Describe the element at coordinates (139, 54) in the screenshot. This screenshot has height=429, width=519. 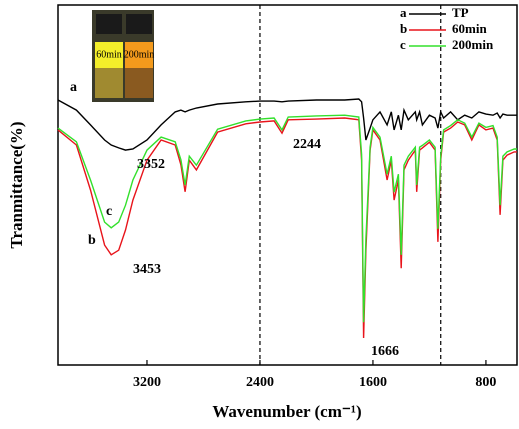
I see `inset-label: 200min` at that location.